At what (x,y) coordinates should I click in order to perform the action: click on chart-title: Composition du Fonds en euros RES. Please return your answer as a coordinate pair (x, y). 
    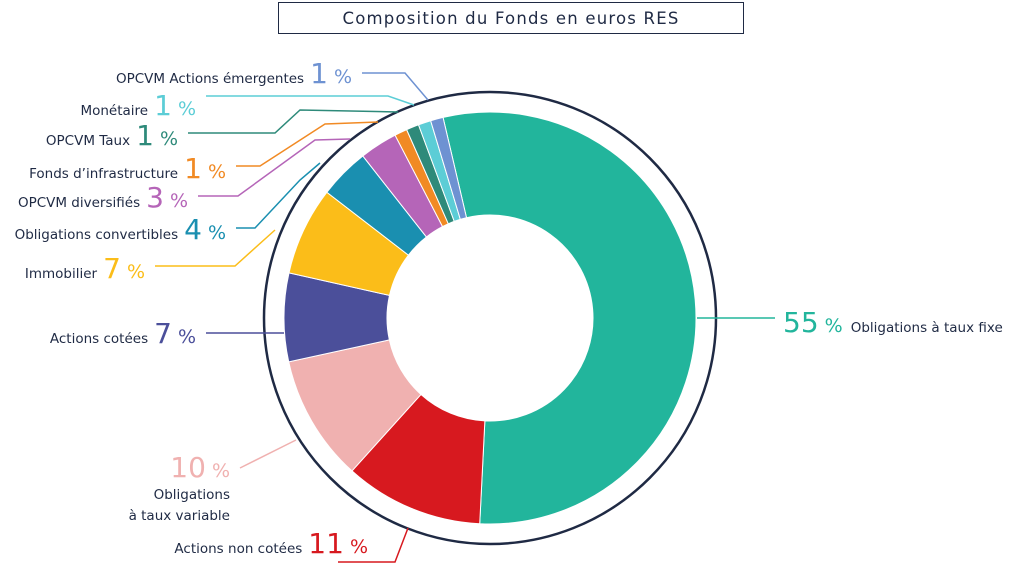
    Looking at the image, I should click on (511, 18).